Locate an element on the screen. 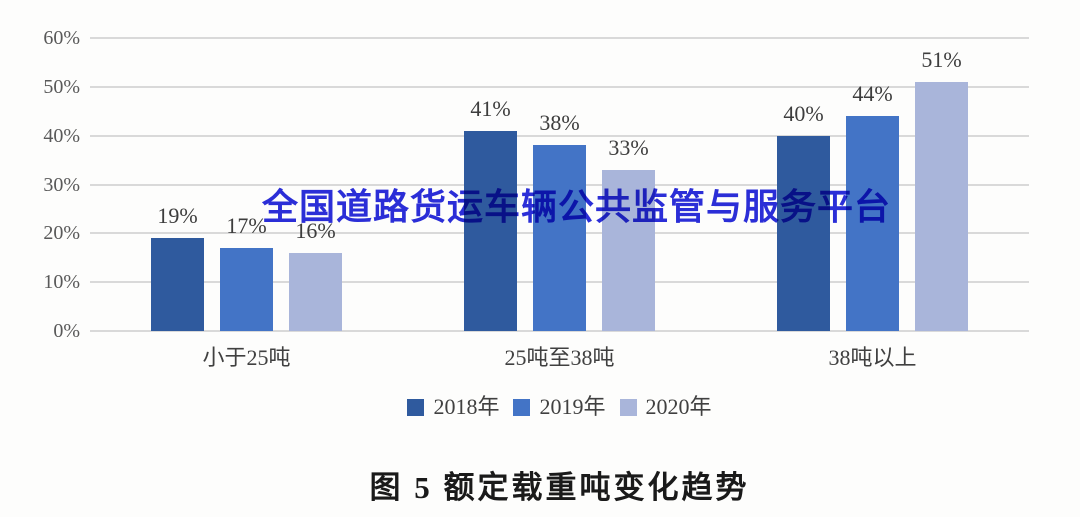 Image resolution: width=1080 pixels, height=517 pixels. bar-value-label: 16% is located at coordinates (315, 230).